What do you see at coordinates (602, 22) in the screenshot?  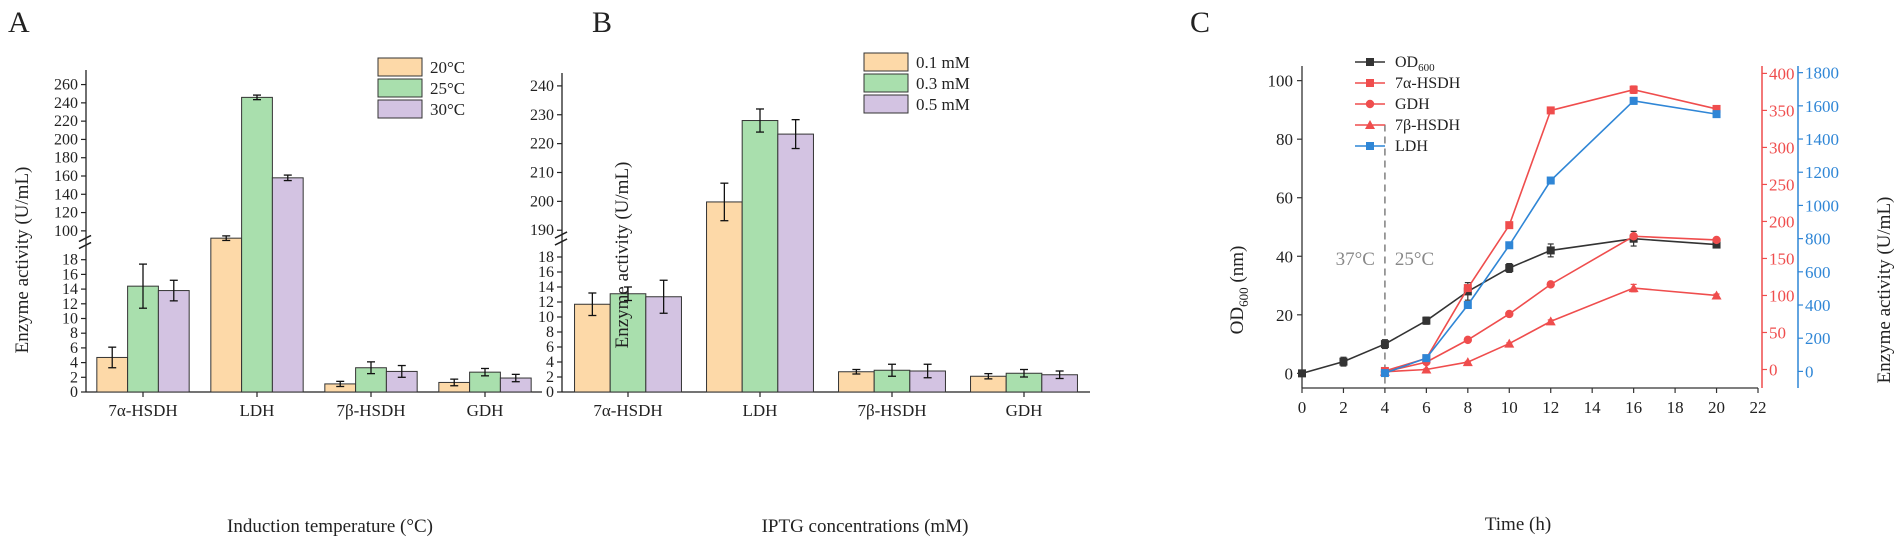 I see `panel-letter-b: B` at bounding box center [602, 22].